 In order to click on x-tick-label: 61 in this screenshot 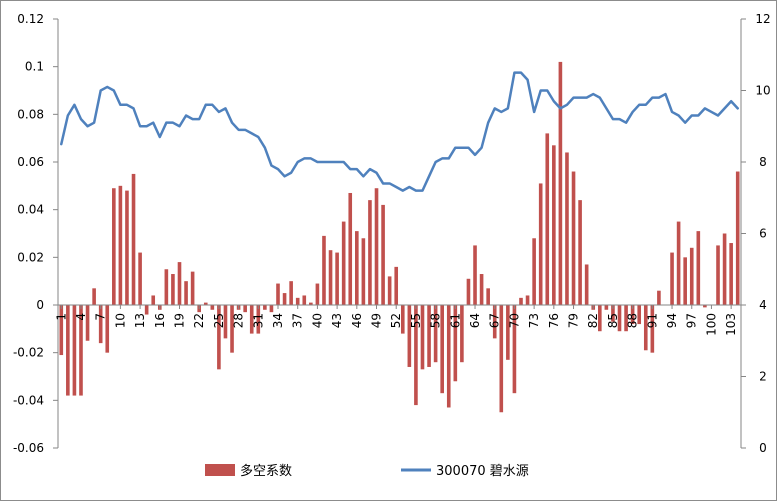, I will do `click(455, 320)`.